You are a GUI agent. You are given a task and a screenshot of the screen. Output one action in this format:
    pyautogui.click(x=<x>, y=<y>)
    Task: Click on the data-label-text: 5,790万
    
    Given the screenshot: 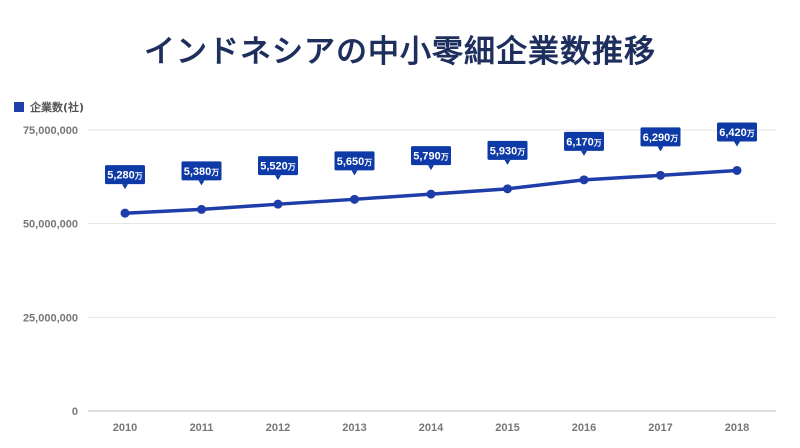 What is the action you would take?
    pyautogui.click(x=431, y=157)
    